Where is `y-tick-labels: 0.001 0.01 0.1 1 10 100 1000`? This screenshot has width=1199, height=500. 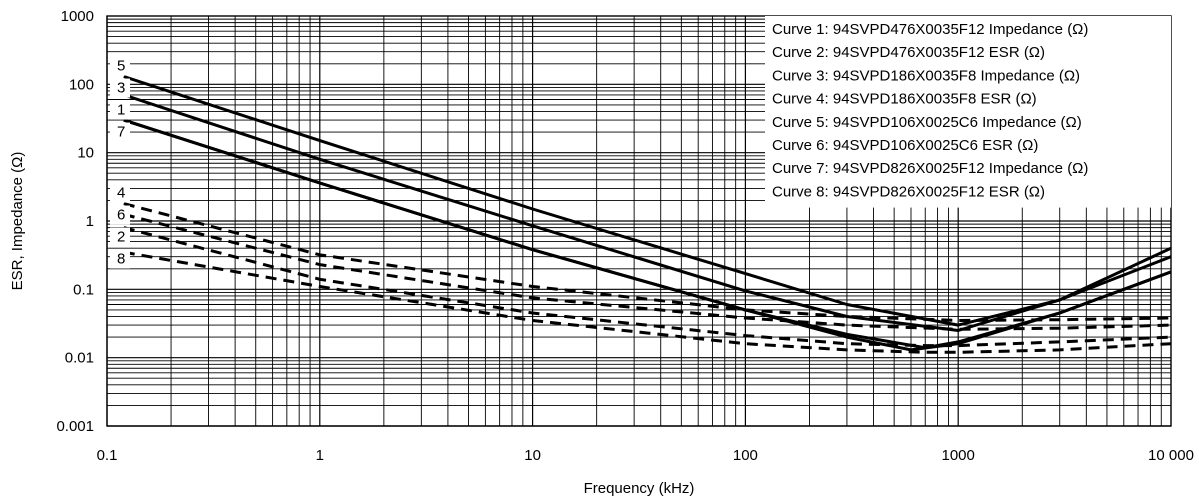
y-tick-labels: 0.001 0.01 0.1 1 10 100 1000 is located at coordinates (75, 221).